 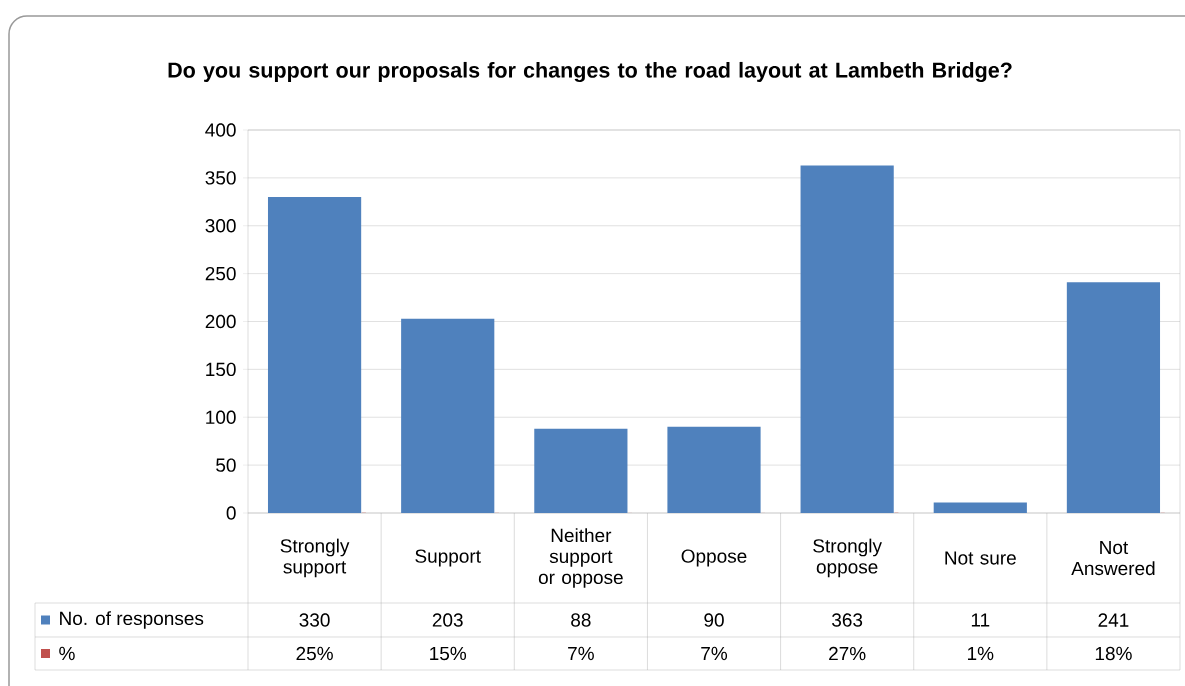 What do you see at coordinates (847, 653) in the screenshot?
I see `data-label: 27%` at bounding box center [847, 653].